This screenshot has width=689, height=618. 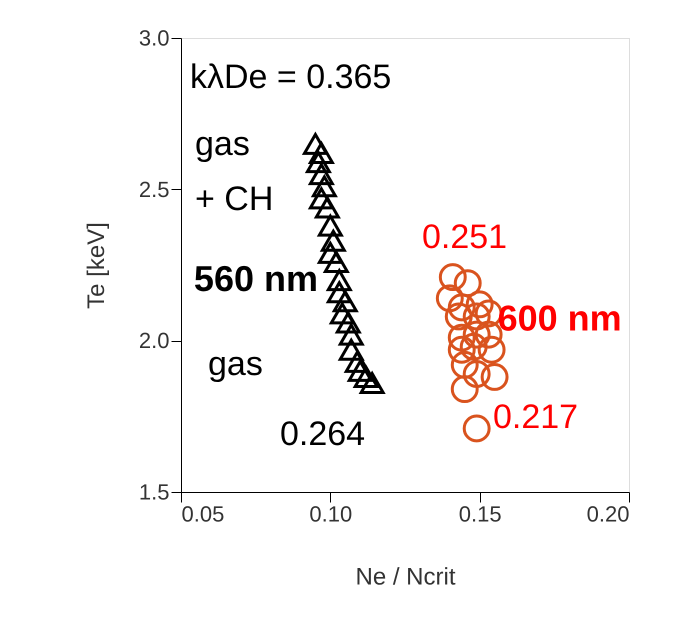 I want to click on annotation: 560 nm, so click(x=256, y=278).